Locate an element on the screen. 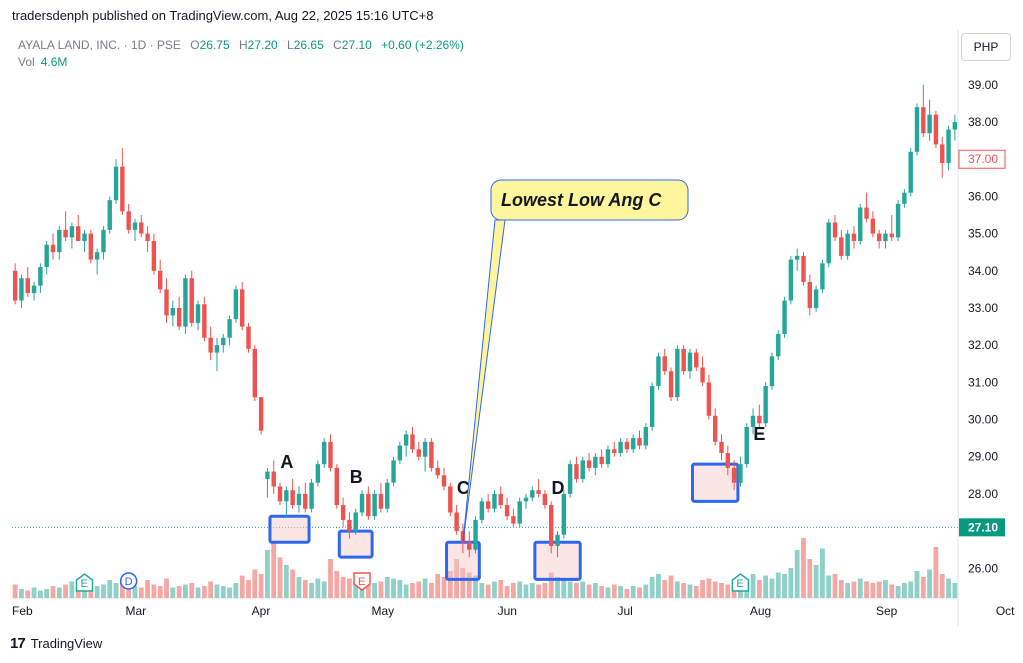 This screenshot has height=663, width=1023. y-tick-label: 39.00 is located at coordinates (983, 85).